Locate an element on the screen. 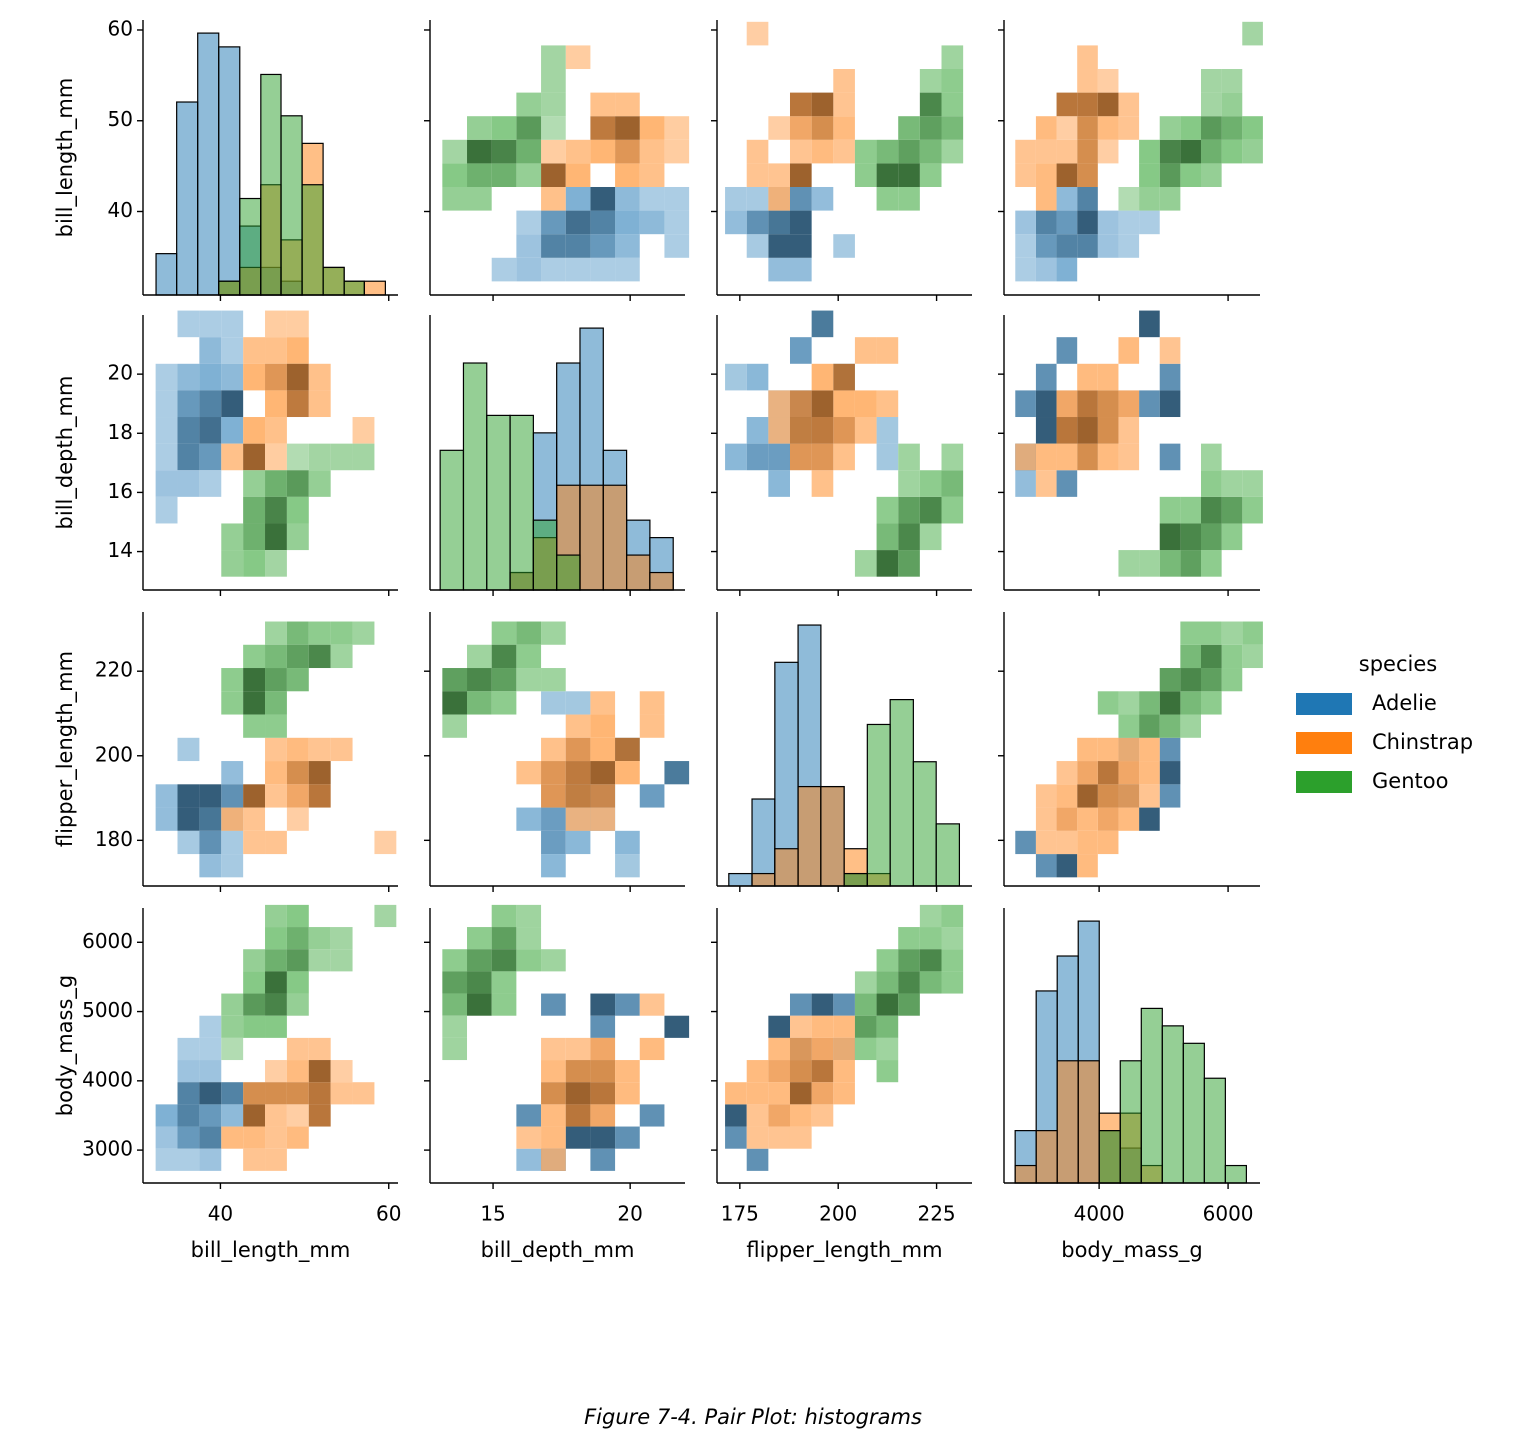  legend-label: Adelie is located at coordinates (1404, 703).